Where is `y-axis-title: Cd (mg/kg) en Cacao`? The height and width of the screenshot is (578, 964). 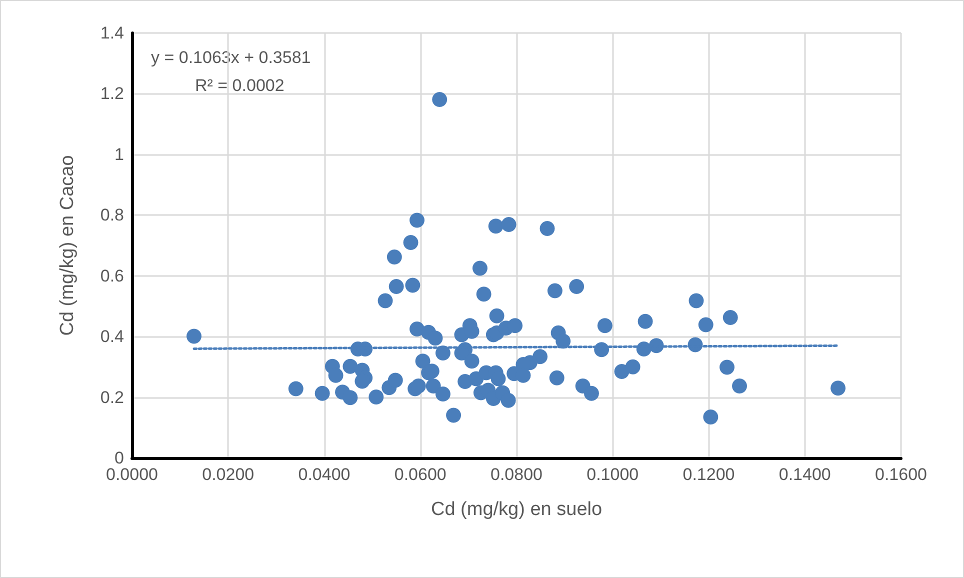
y-axis-title: Cd (mg/kg) en Cacao is located at coordinates (67, 245).